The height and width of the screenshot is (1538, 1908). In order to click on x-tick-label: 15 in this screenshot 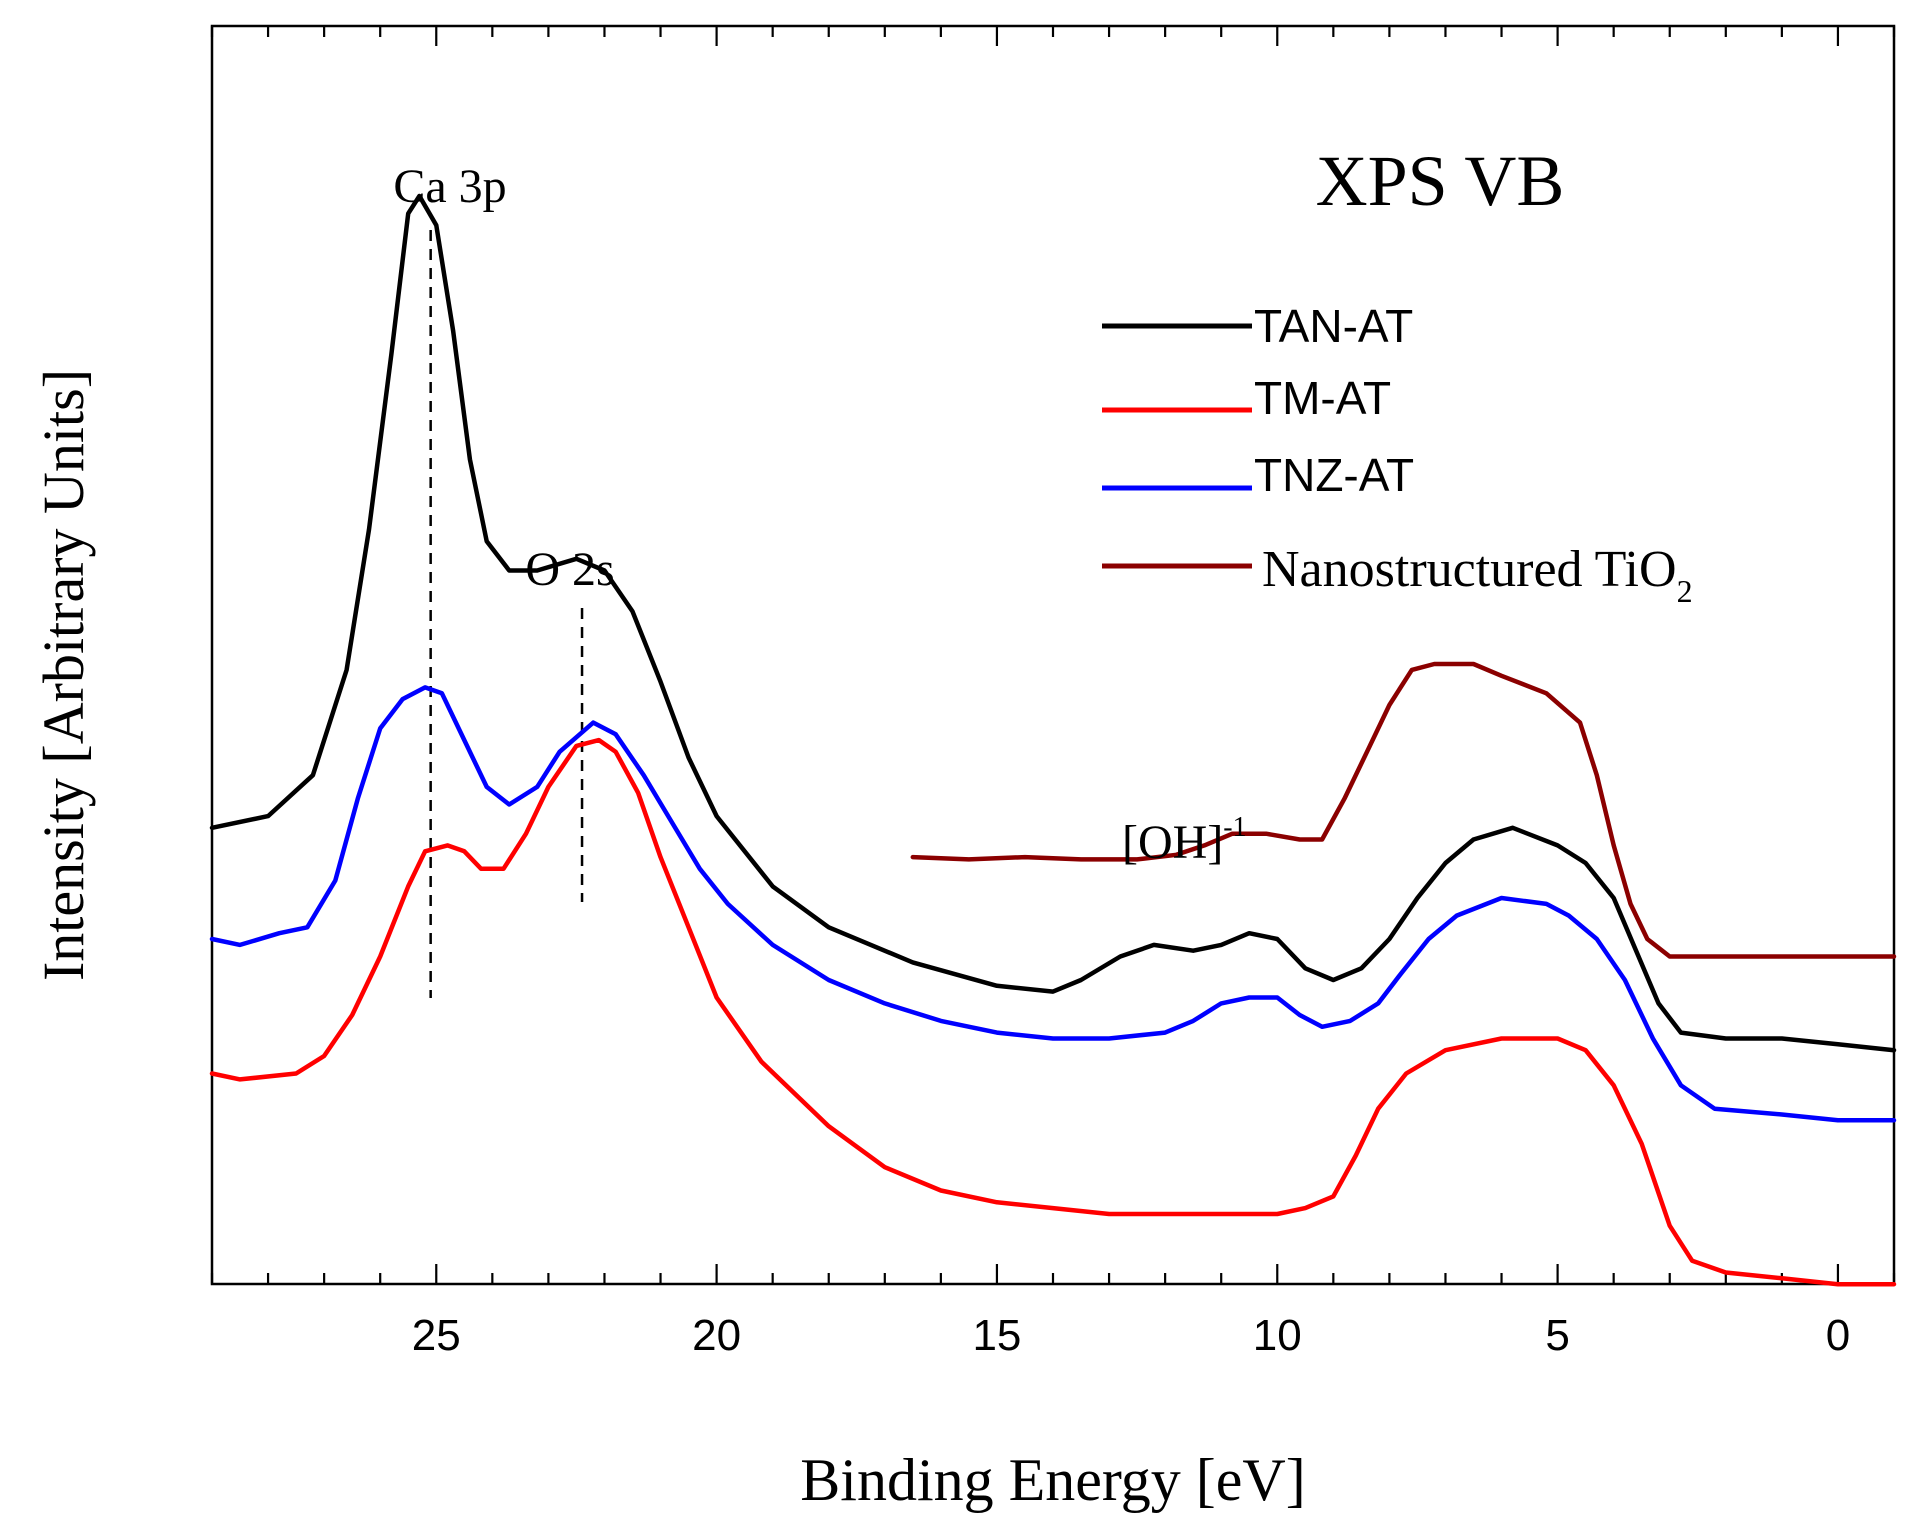, I will do `click(996, 1335)`.